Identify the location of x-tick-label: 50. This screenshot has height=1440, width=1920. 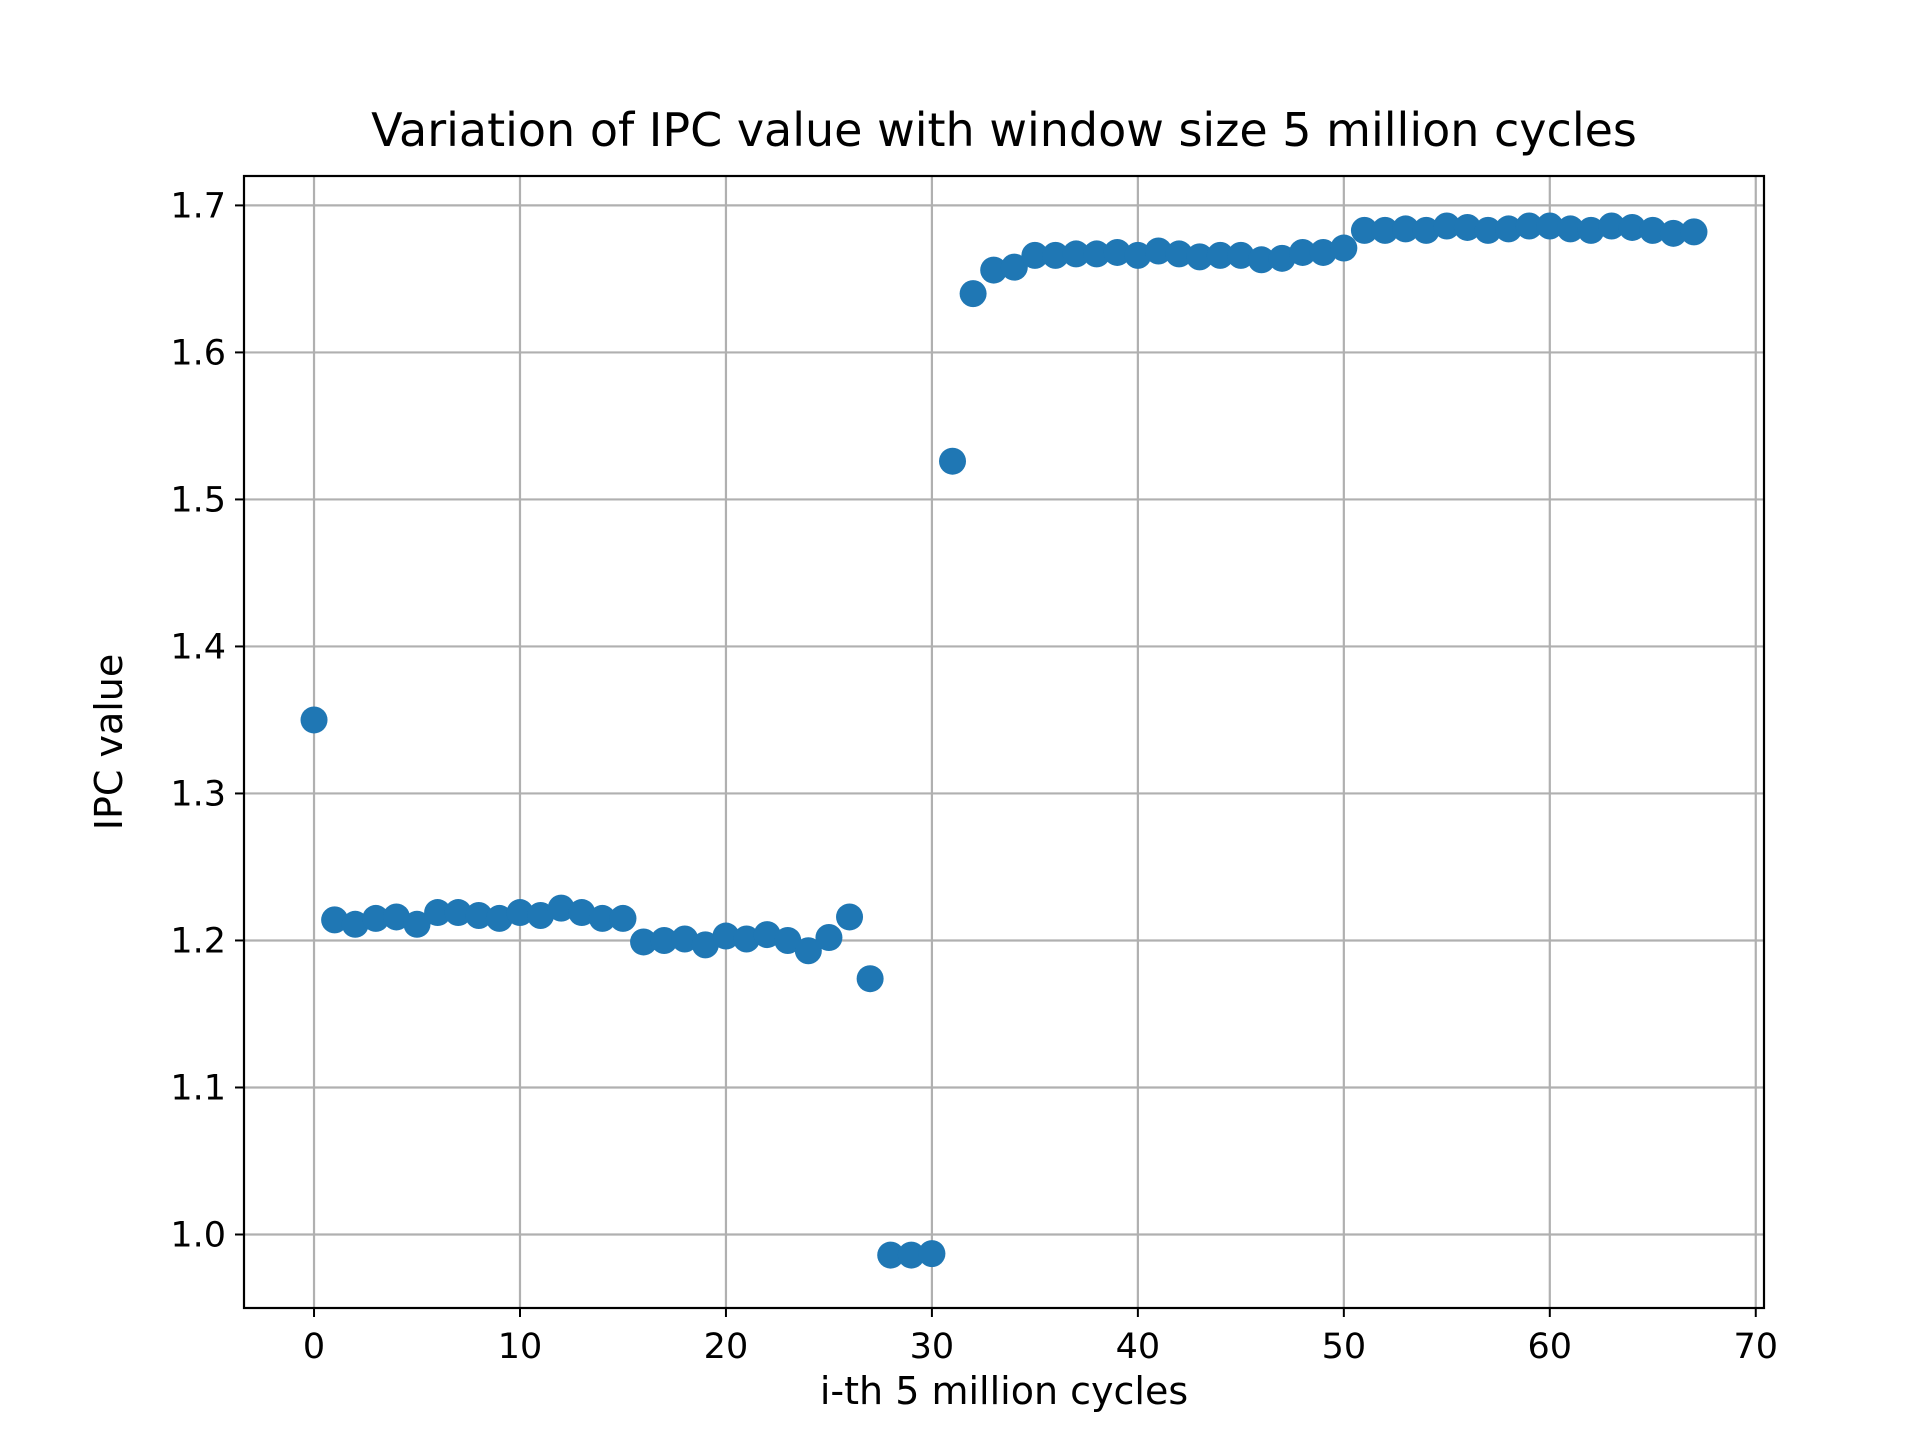
(1344, 1347).